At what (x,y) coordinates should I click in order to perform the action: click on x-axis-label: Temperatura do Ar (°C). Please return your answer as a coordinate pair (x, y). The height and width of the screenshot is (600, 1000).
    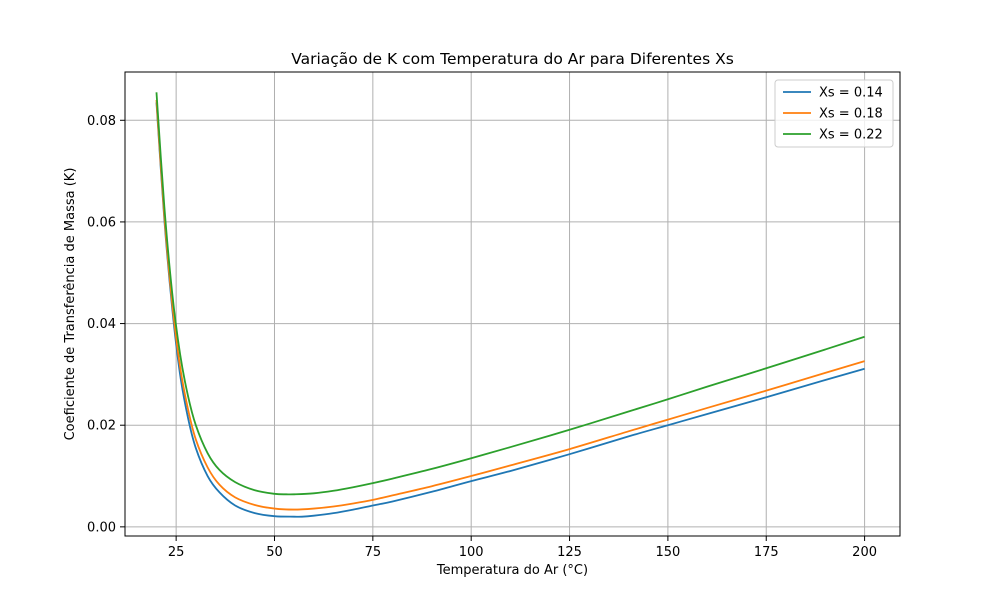
    Looking at the image, I should click on (512, 570).